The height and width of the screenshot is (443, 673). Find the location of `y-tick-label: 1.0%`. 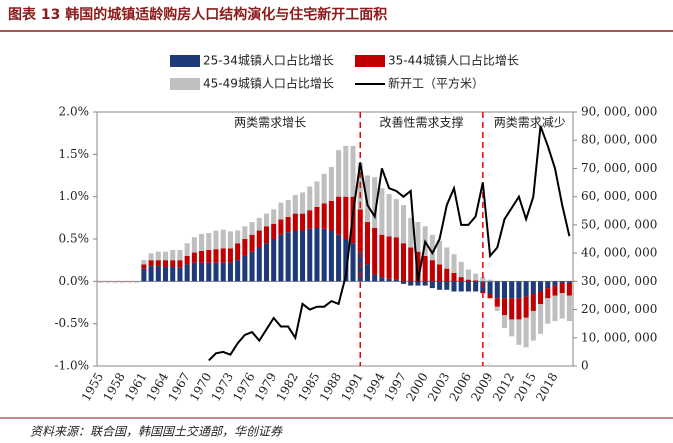

y-tick-label: 1.0% is located at coordinates (74, 196).